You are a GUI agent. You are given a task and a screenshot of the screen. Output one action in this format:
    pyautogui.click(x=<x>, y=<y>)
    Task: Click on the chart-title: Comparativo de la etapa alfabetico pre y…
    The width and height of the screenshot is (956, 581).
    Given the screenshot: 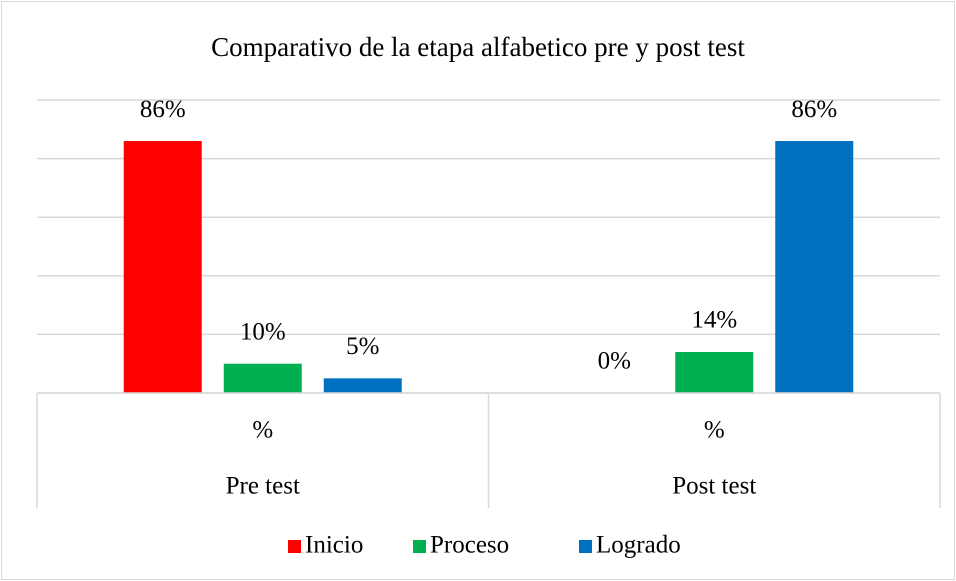 What is the action you would take?
    pyautogui.click(x=478, y=47)
    